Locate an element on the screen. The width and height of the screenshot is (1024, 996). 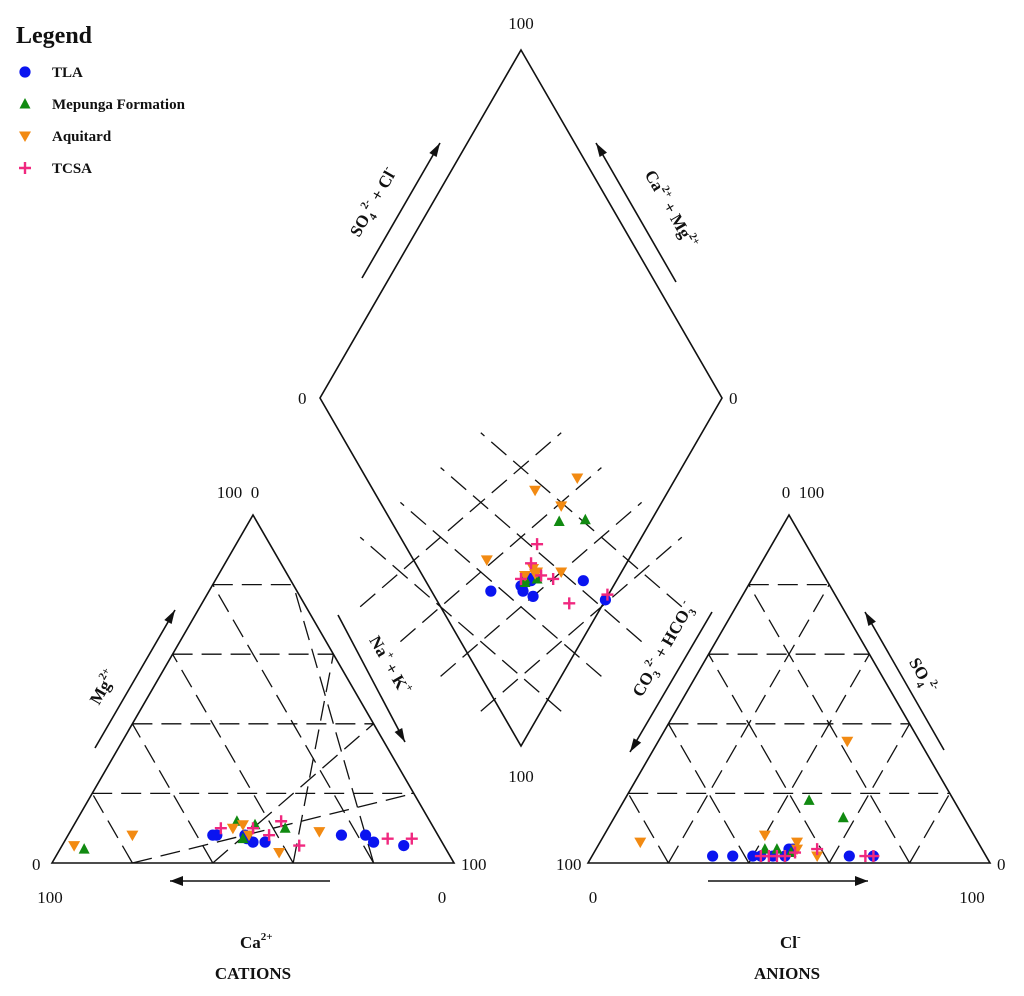
legend-label-tla: TLA is located at coordinates (67, 73).